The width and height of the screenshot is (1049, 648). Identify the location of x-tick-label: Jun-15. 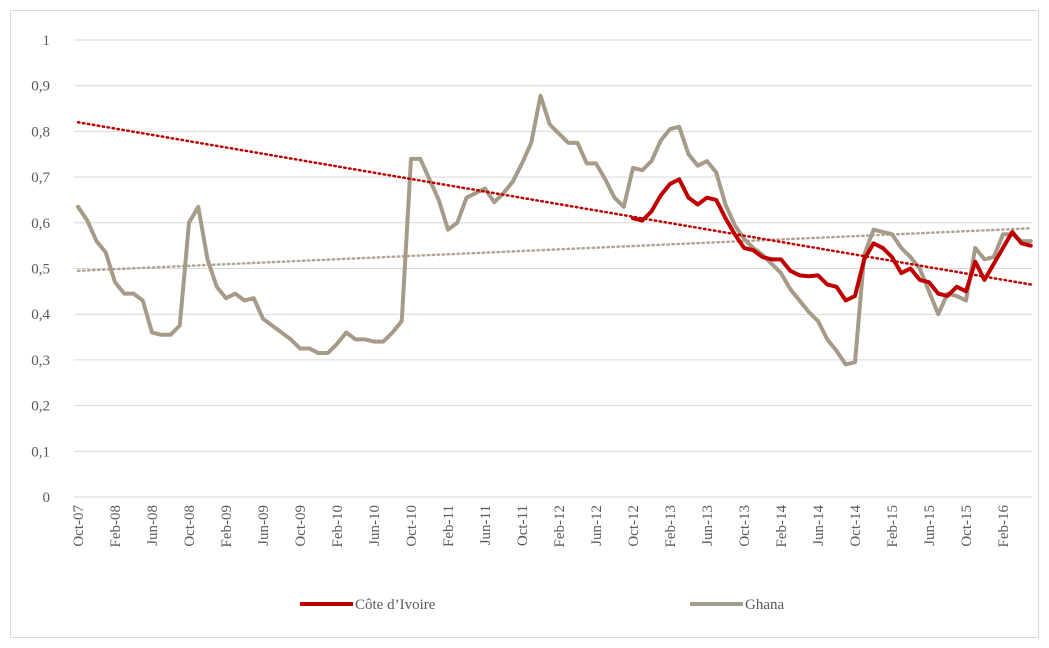
(930, 525).